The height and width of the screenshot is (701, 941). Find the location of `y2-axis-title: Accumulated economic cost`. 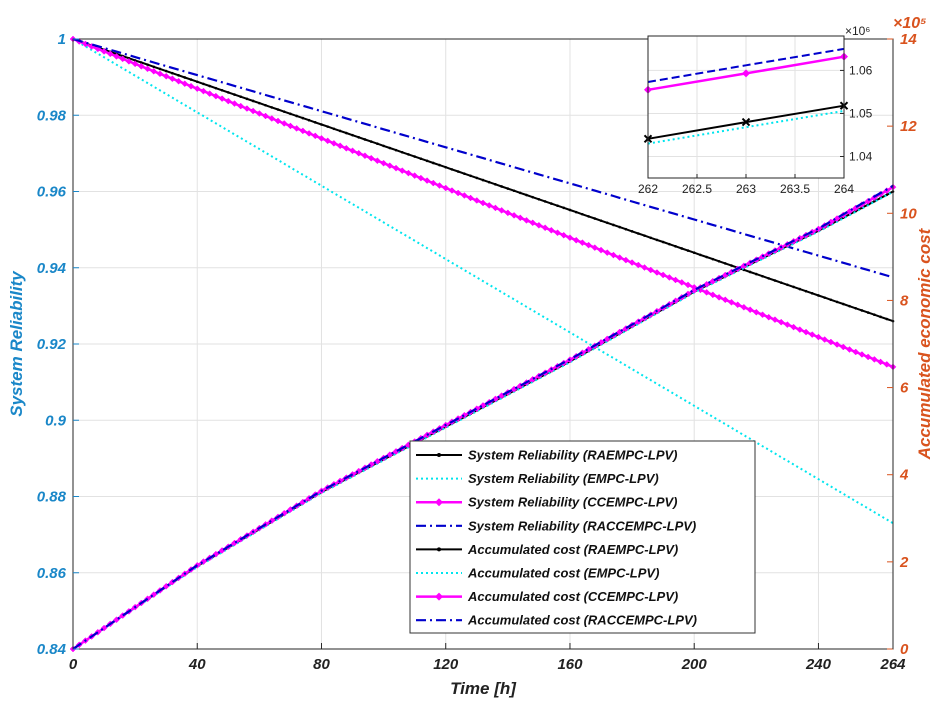

y2-axis-title: Accumulated economic cost is located at coordinates (924, 343).